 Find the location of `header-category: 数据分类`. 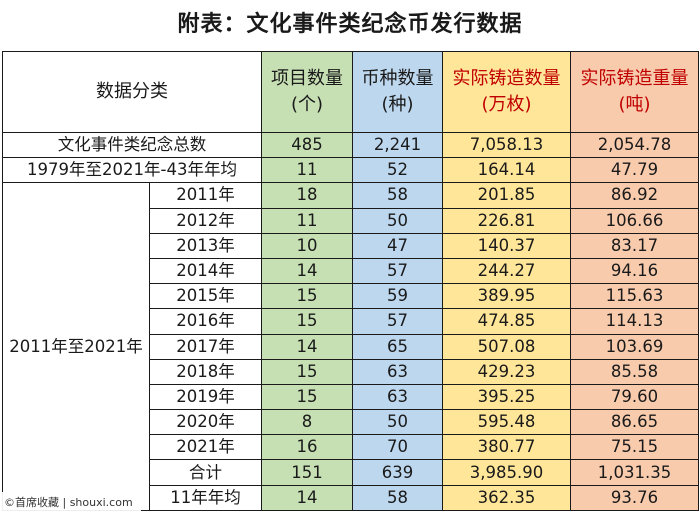

header-category: 数据分类 is located at coordinates (132, 92).